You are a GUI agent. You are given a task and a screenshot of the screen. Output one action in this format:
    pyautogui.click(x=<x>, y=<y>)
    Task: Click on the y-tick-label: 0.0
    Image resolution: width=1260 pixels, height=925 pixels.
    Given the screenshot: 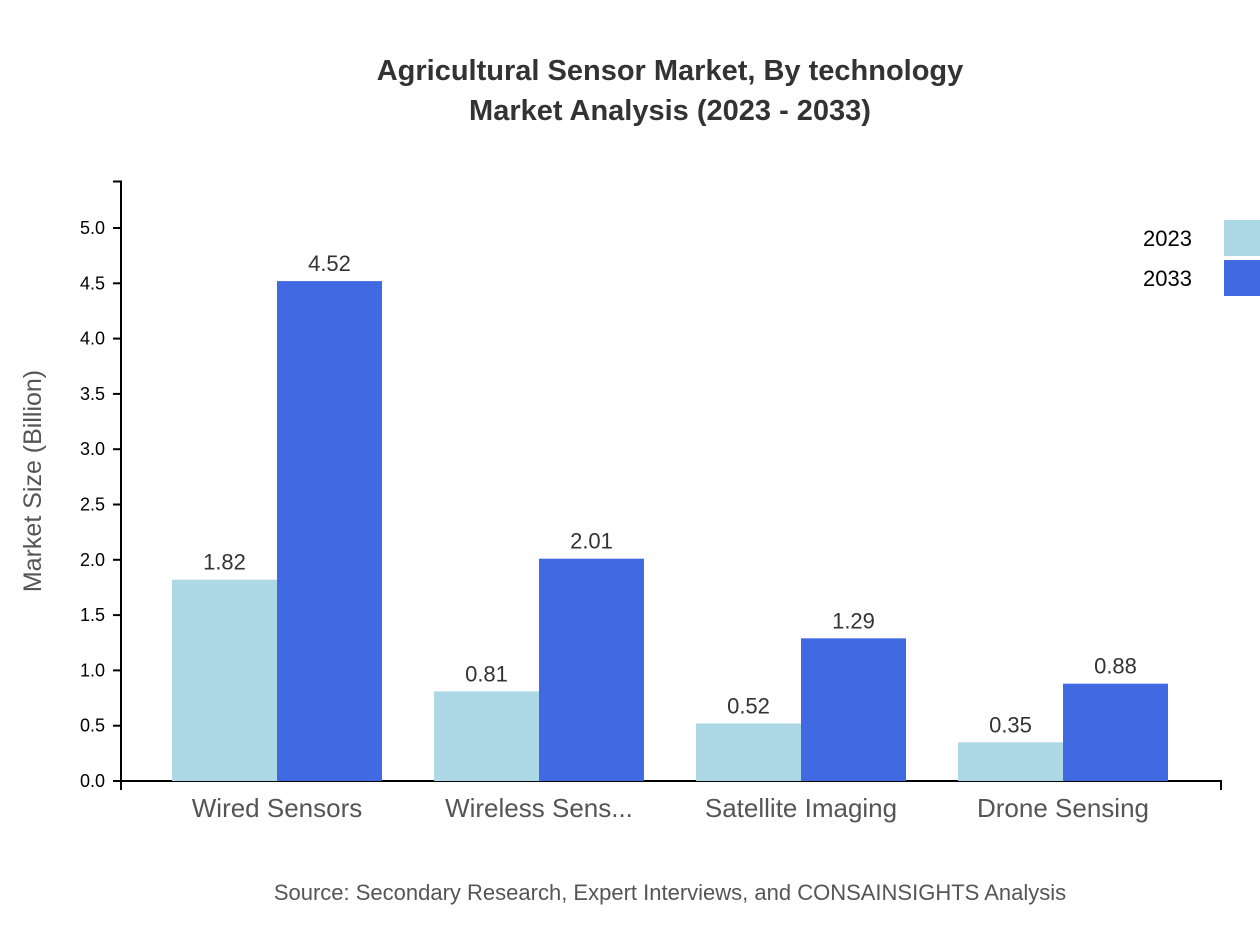 What is the action you would take?
    pyautogui.click(x=92, y=781)
    